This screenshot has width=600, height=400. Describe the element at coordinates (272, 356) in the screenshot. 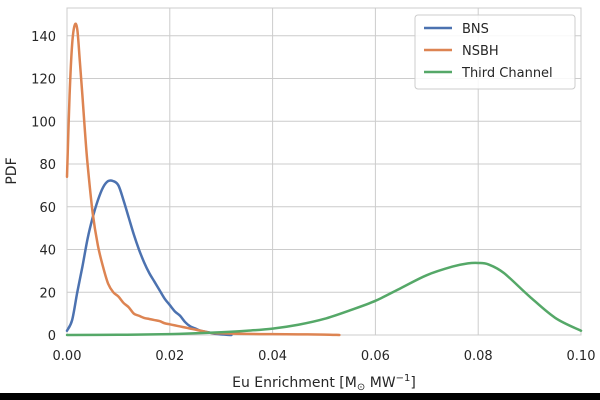

I see `x-tick-label: 0.04` at that location.